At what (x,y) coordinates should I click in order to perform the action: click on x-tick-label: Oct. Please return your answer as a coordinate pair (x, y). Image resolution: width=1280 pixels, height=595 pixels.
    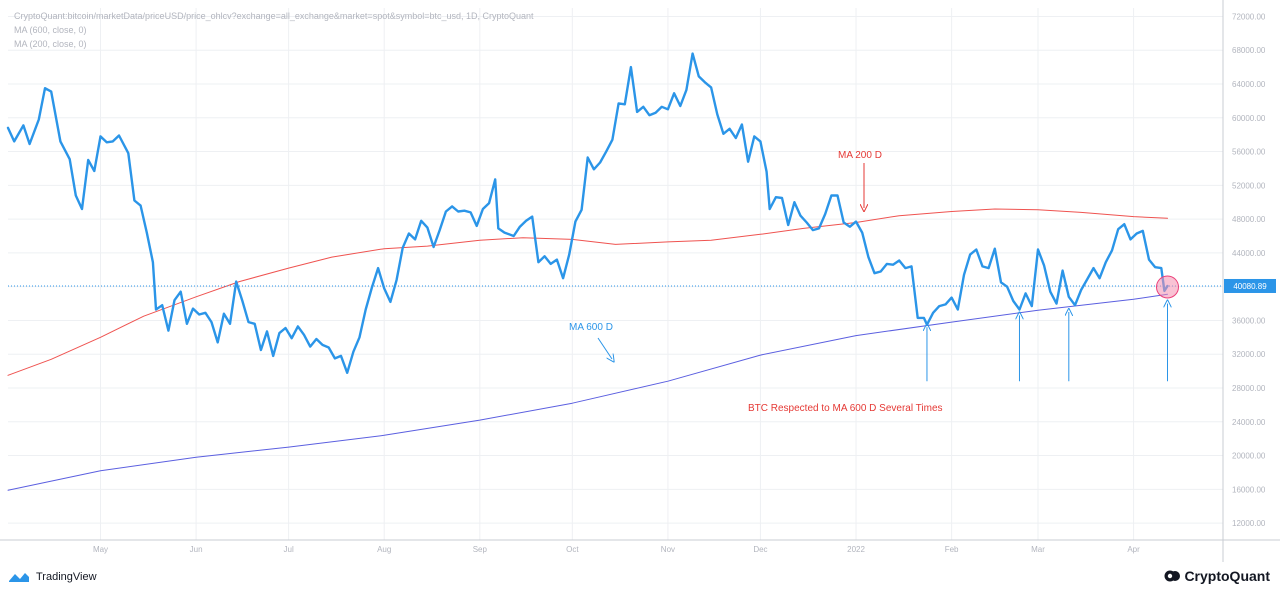
    Looking at the image, I should click on (572, 549).